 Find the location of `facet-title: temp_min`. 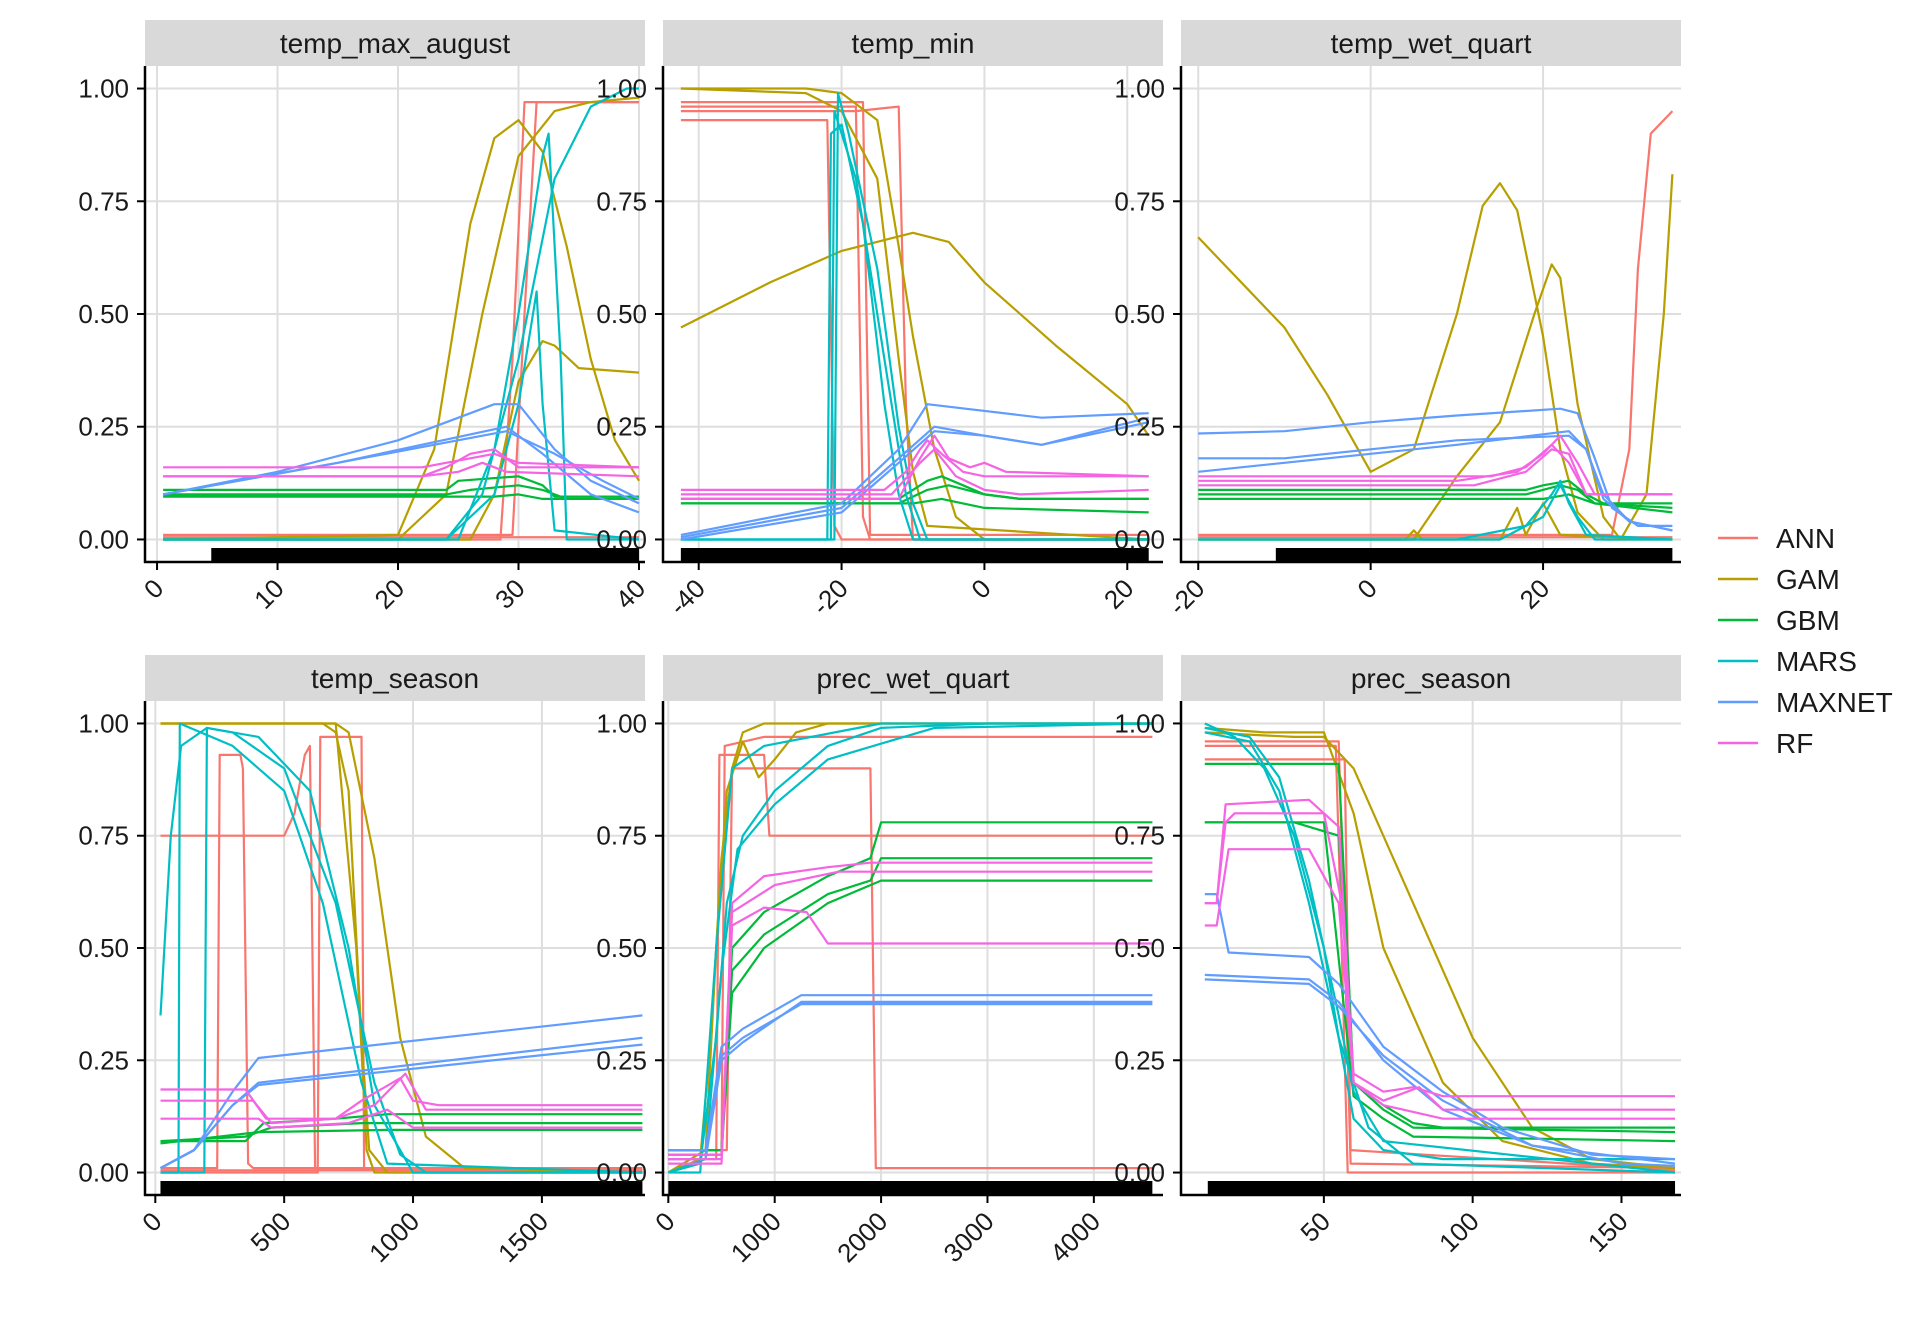

facet-title: temp_min is located at coordinates (913, 43).